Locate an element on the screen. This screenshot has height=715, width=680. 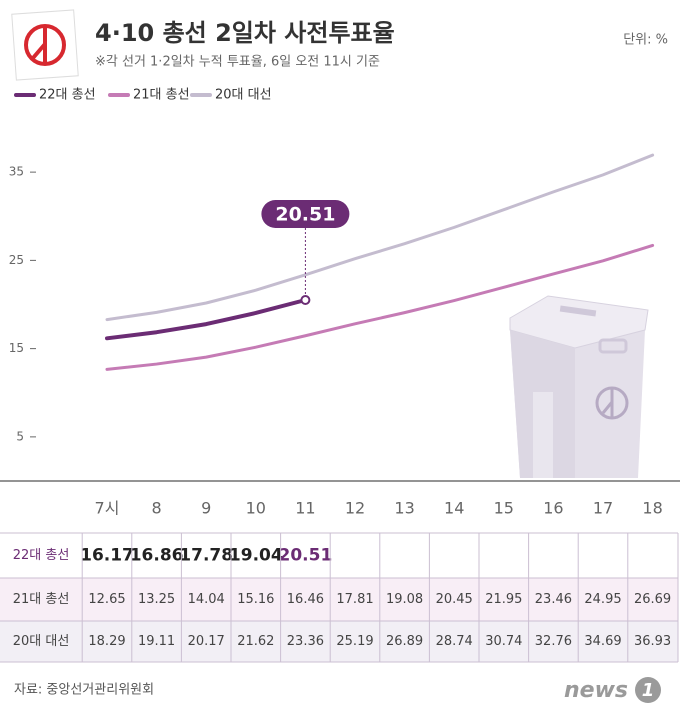
table-value: 25.19 is located at coordinates (354, 641).